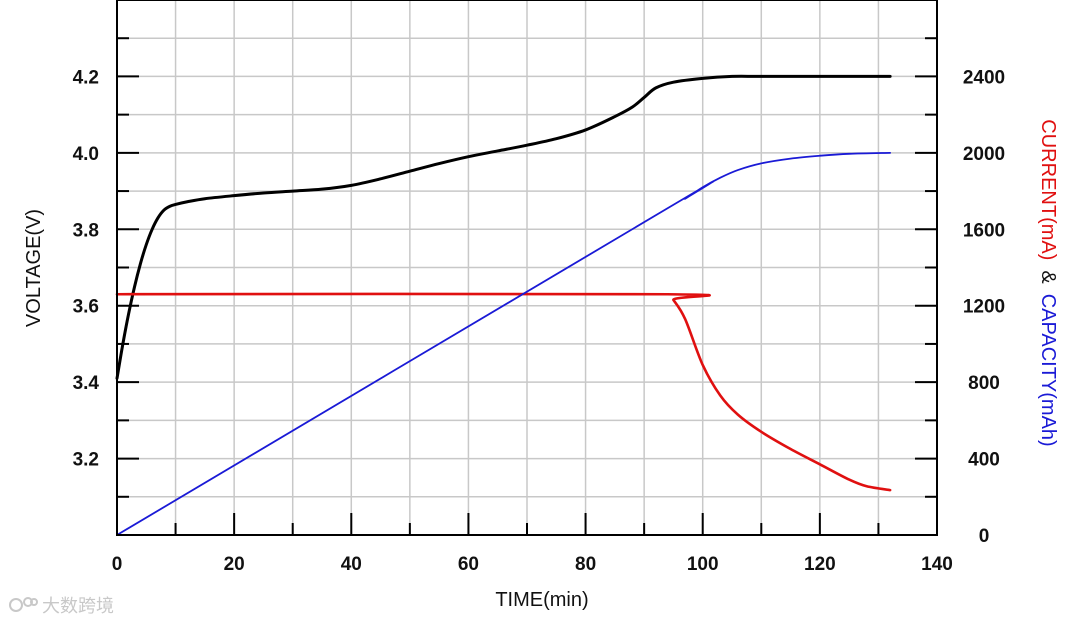 The image size is (1080, 626). What do you see at coordinates (86, 307) in the screenshot?
I see `y-left-tick-label: 3.6` at bounding box center [86, 307].